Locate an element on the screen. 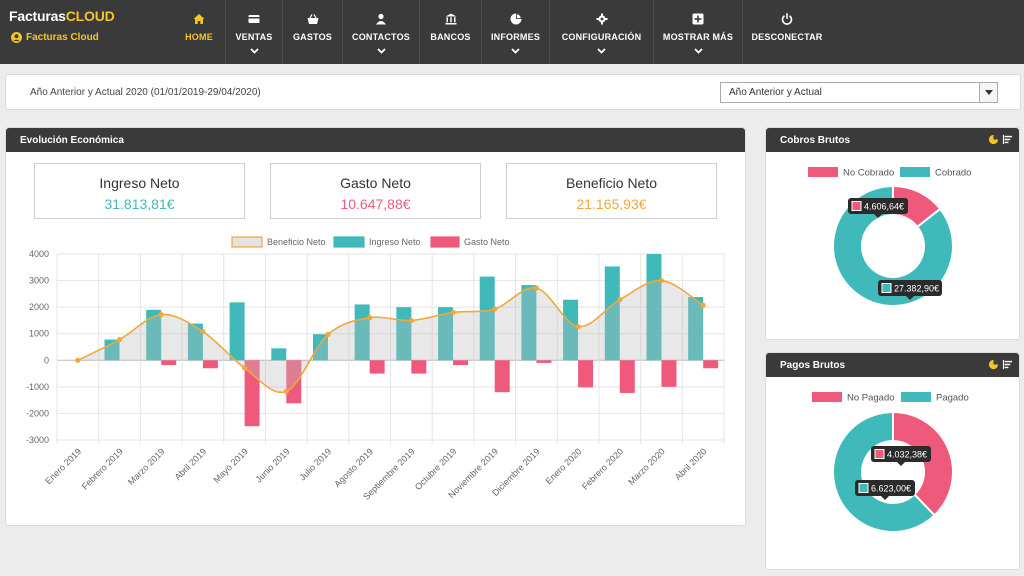 Image resolution: width=1024 pixels, height=576 pixels. pagos-panel: Pagos Brutos is located at coordinates (892, 461).